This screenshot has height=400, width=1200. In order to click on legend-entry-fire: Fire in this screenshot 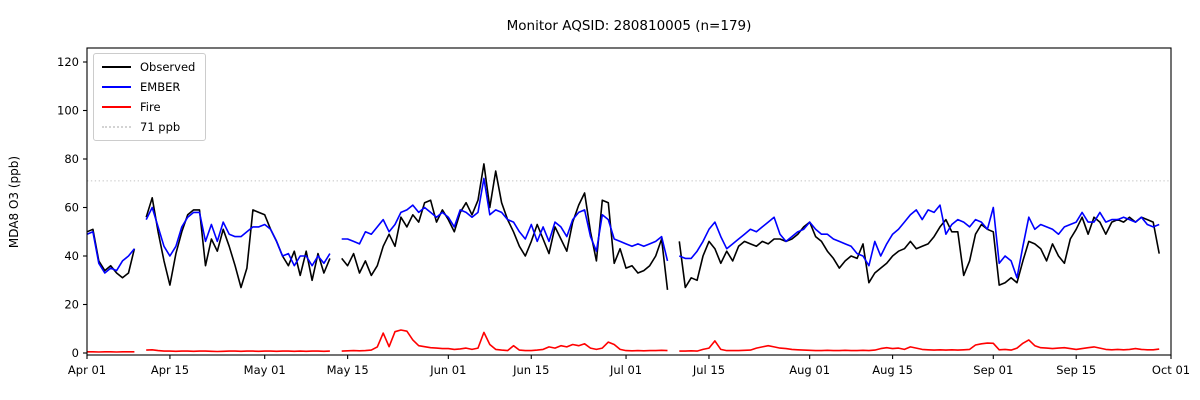, I will do `click(148, 107)`.